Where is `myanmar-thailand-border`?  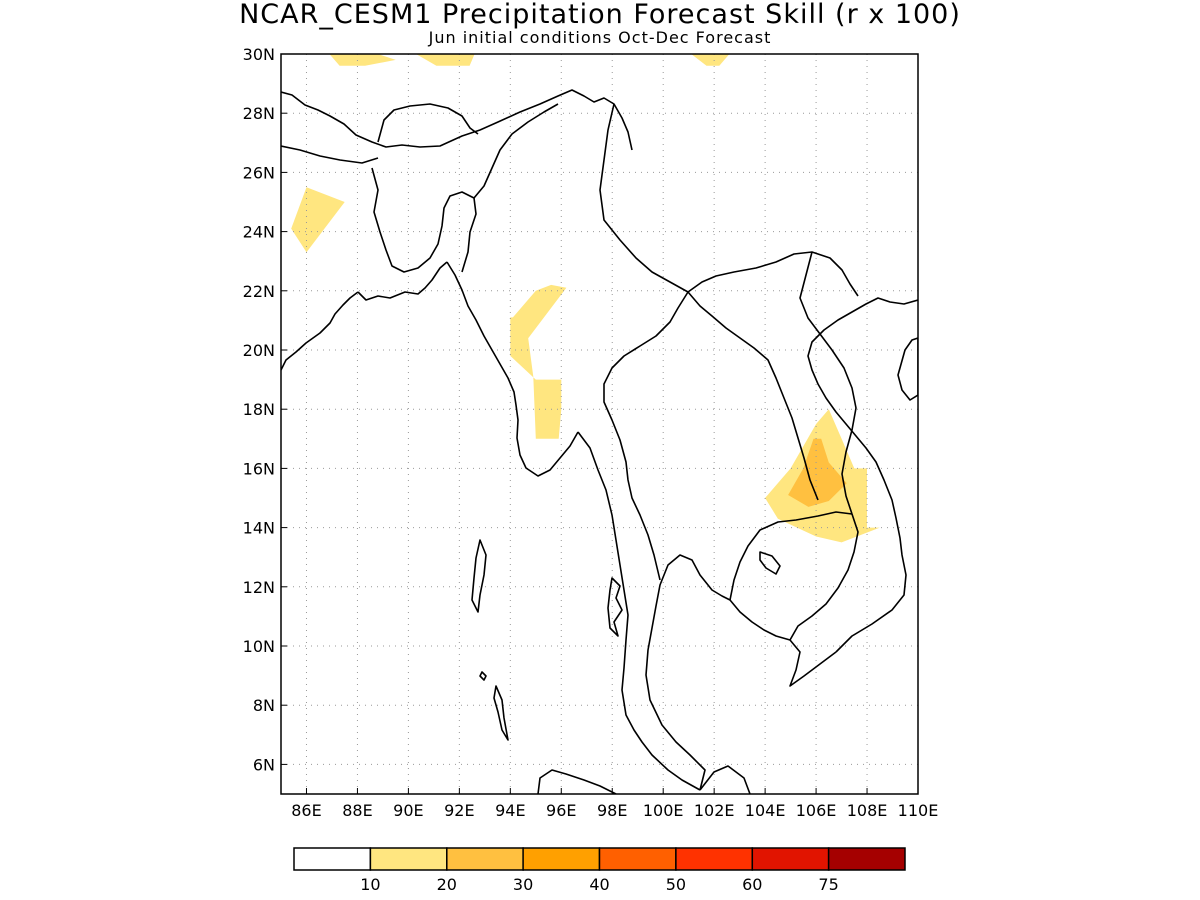
myanmar-thailand-border is located at coordinates (646, 436).